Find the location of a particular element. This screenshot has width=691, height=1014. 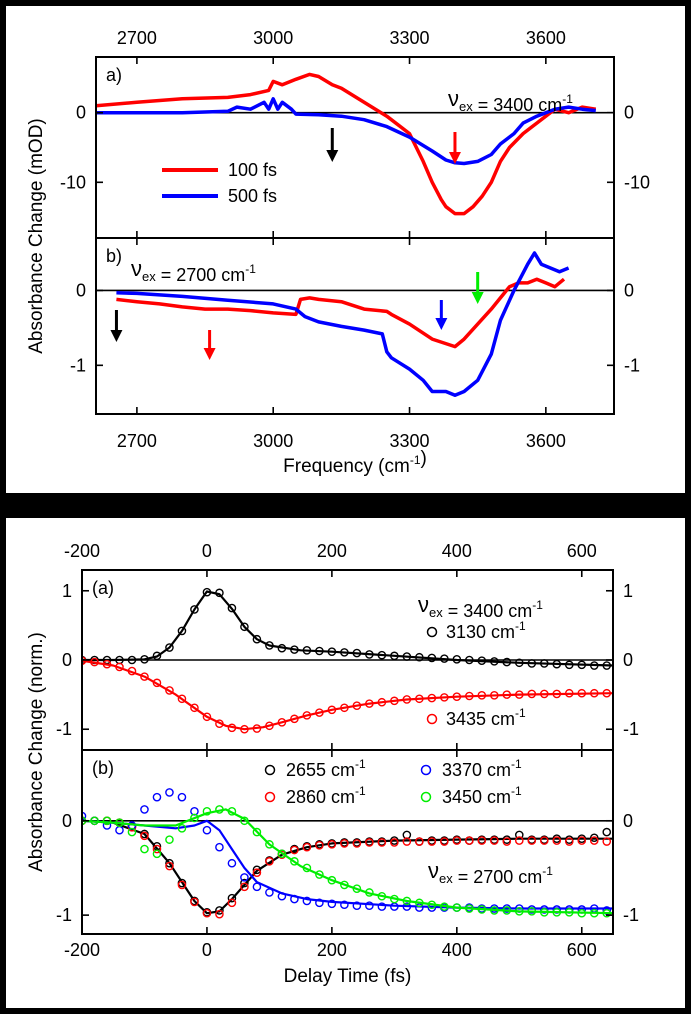

series-100-fs-line is located at coordinates (346, 144).